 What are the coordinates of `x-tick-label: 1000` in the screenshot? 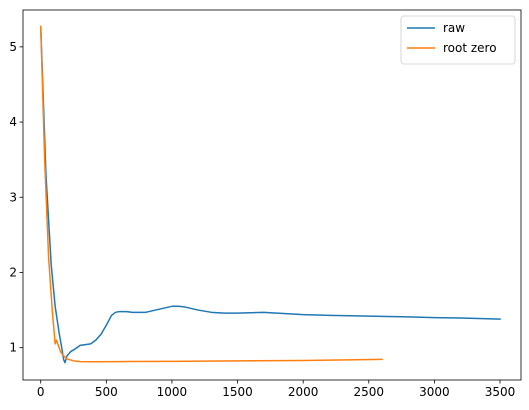 It's located at (172, 392).